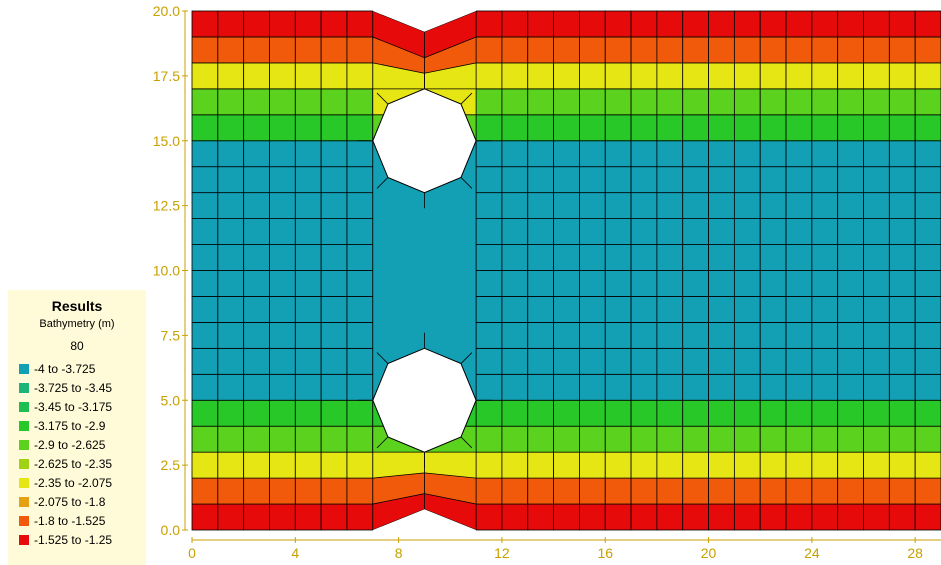 The height and width of the screenshot is (565, 941). What do you see at coordinates (466, 442) in the screenshot?
I see `mesh-edge` at bounding box center [466, 442].